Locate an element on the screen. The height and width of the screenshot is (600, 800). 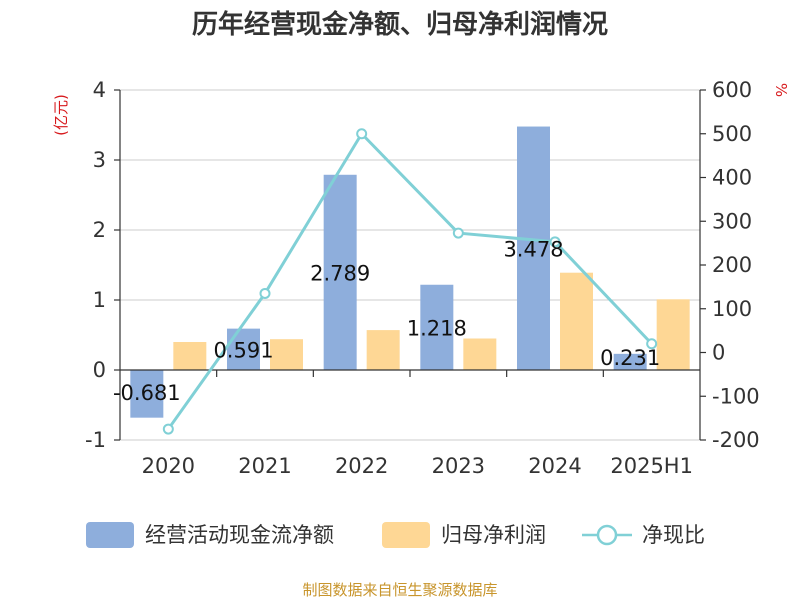
left-axis-tick-label: 0 is located at coordinates (99, 370).